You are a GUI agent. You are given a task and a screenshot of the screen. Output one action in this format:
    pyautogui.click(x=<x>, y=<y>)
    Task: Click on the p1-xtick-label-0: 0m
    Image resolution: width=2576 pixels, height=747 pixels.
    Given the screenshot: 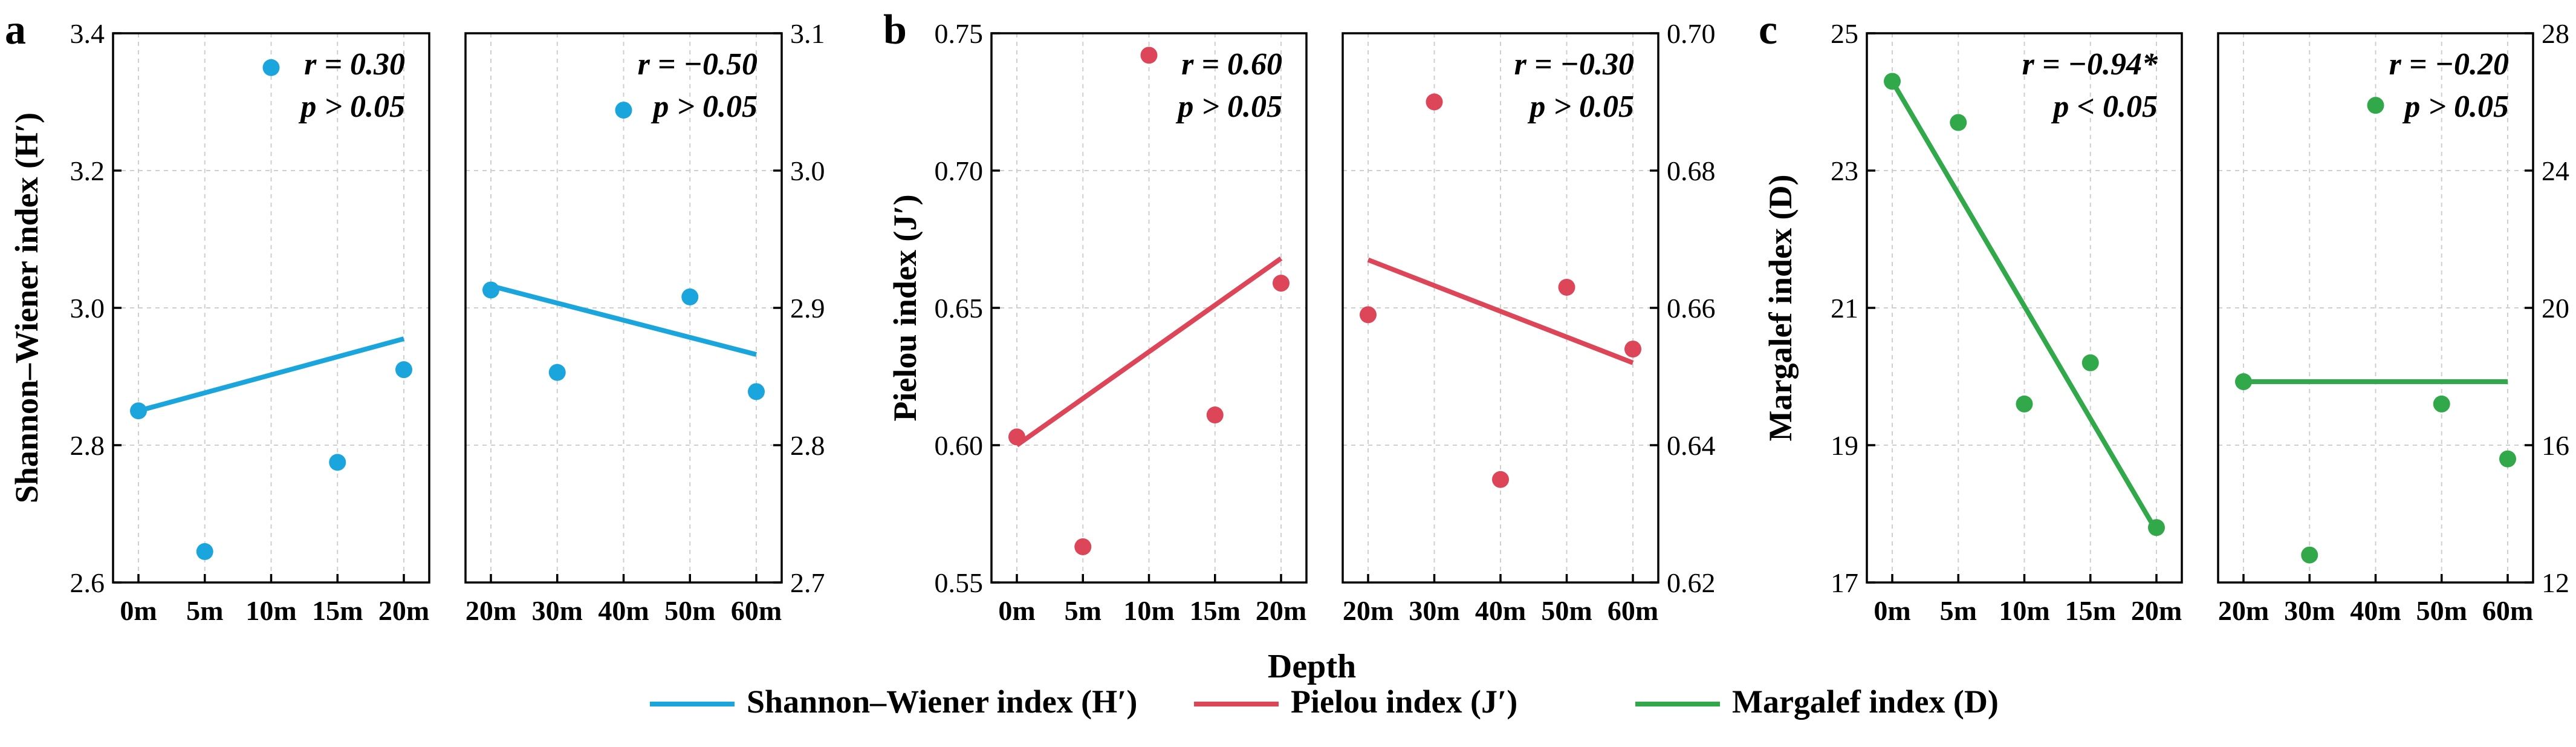 What is the action you would take?
    pyautogui.click(x=138, y=610)
    